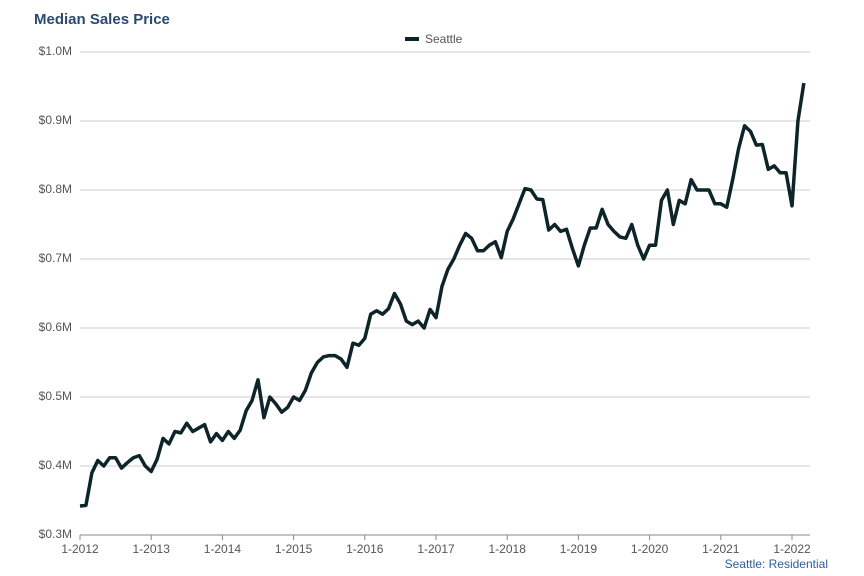 Image resolution: width=864 pixels, height=576 pixels. Describe the element at coordinates (444, 39) in the screenshot. I see `legend-label: Seattle` at that location.